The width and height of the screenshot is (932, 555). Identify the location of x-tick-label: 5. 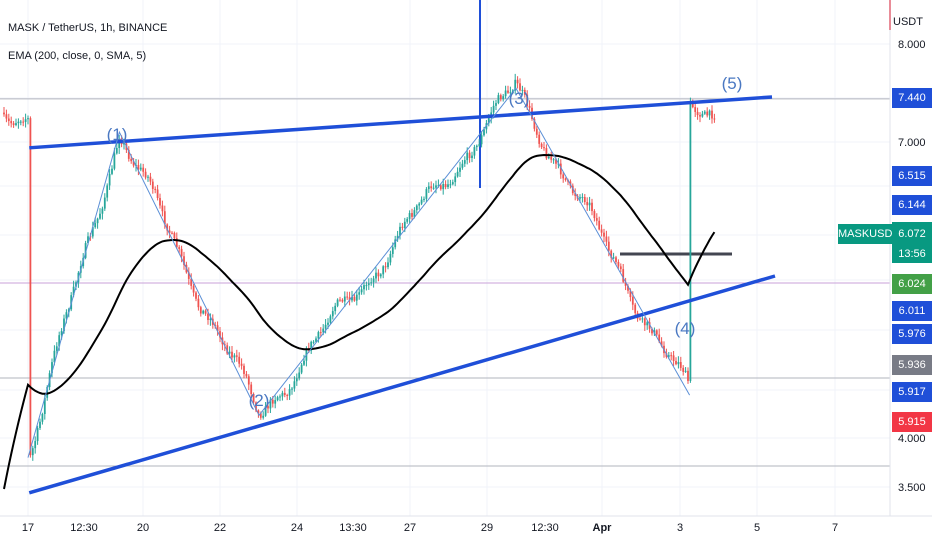
(757, 528).